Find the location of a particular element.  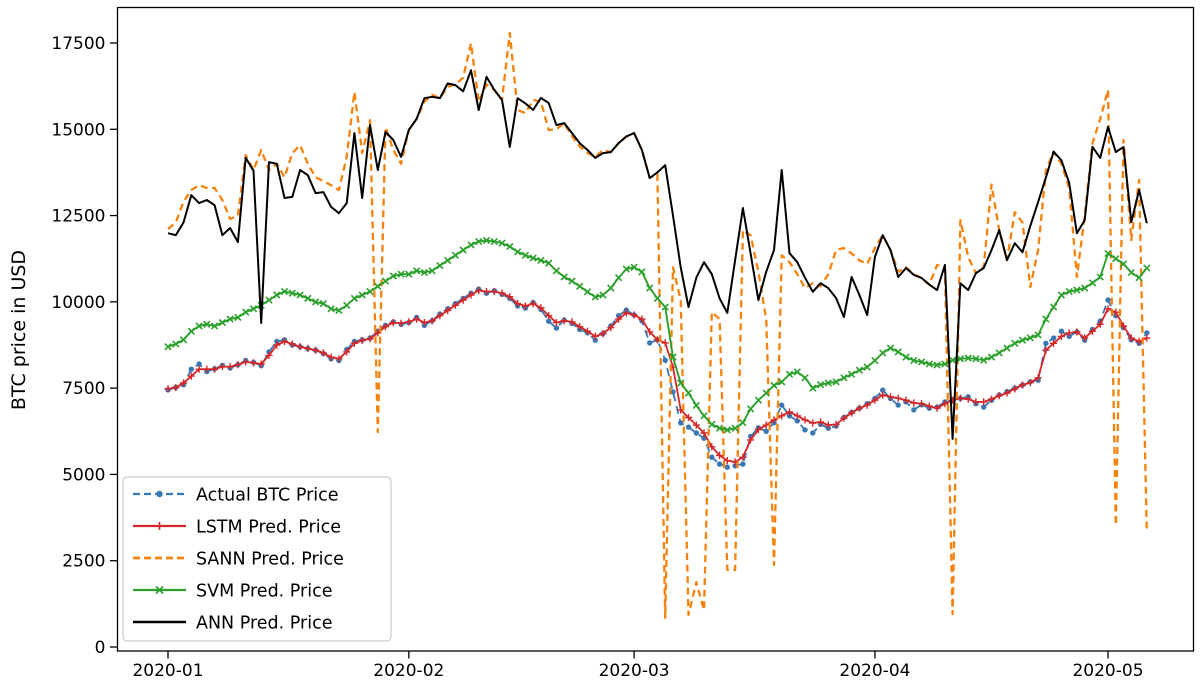

x-tick-label: 2020-05 is located at coordinates (1107, 671).